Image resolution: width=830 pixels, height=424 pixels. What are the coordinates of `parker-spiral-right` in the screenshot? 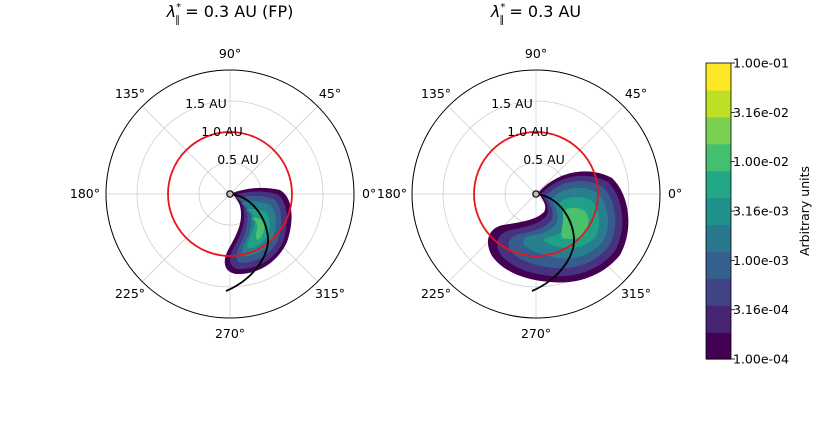 It's located at (553, 242).